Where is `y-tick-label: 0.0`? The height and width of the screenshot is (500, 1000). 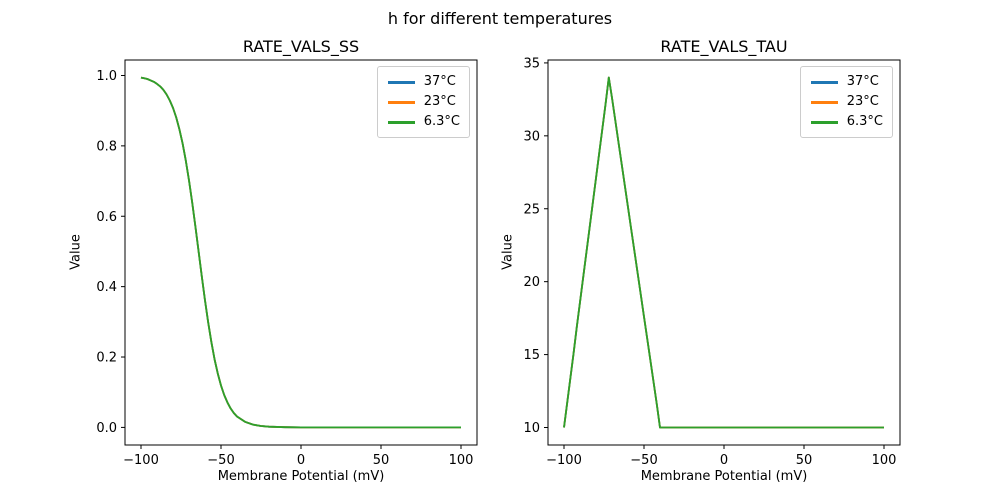
y-tick-label: 0.0 is located at coordinates (106, 428).